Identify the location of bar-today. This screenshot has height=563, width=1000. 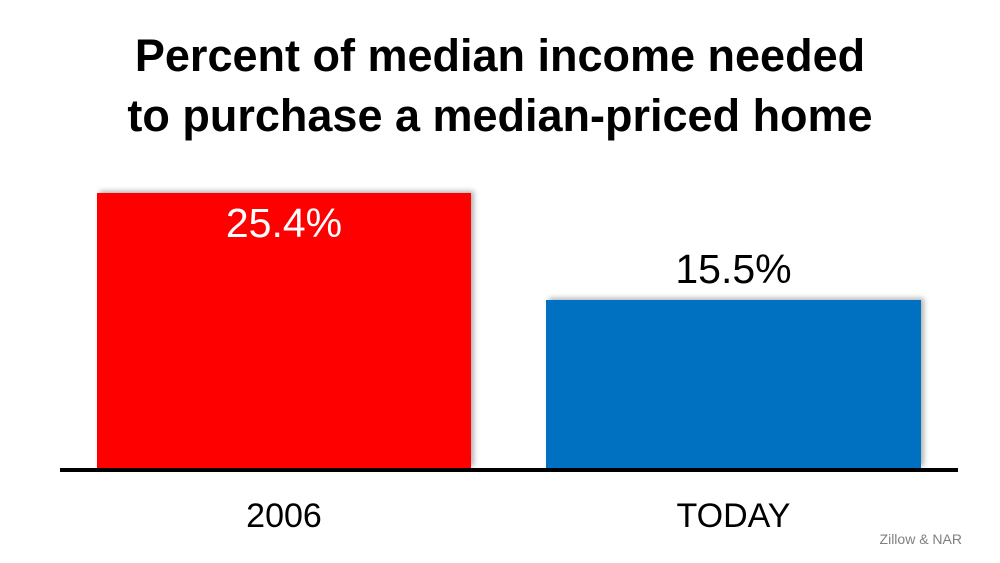
(733, 384).